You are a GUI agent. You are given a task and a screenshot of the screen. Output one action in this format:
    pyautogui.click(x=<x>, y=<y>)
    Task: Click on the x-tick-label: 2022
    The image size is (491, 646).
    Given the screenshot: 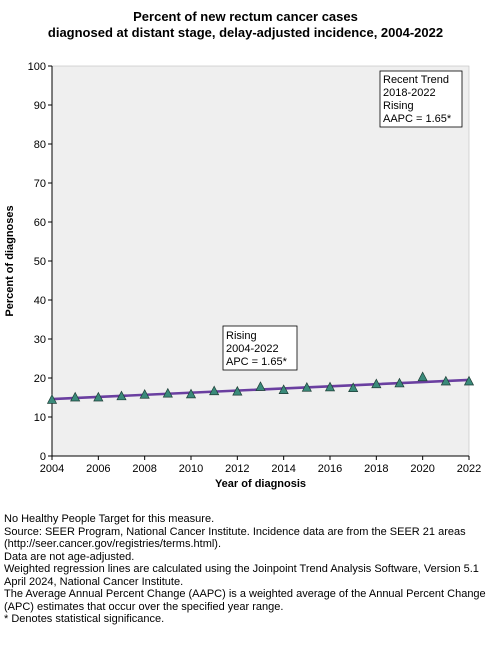 What is the action you would take?
    pyautogui.click(x=469, y=469)
    